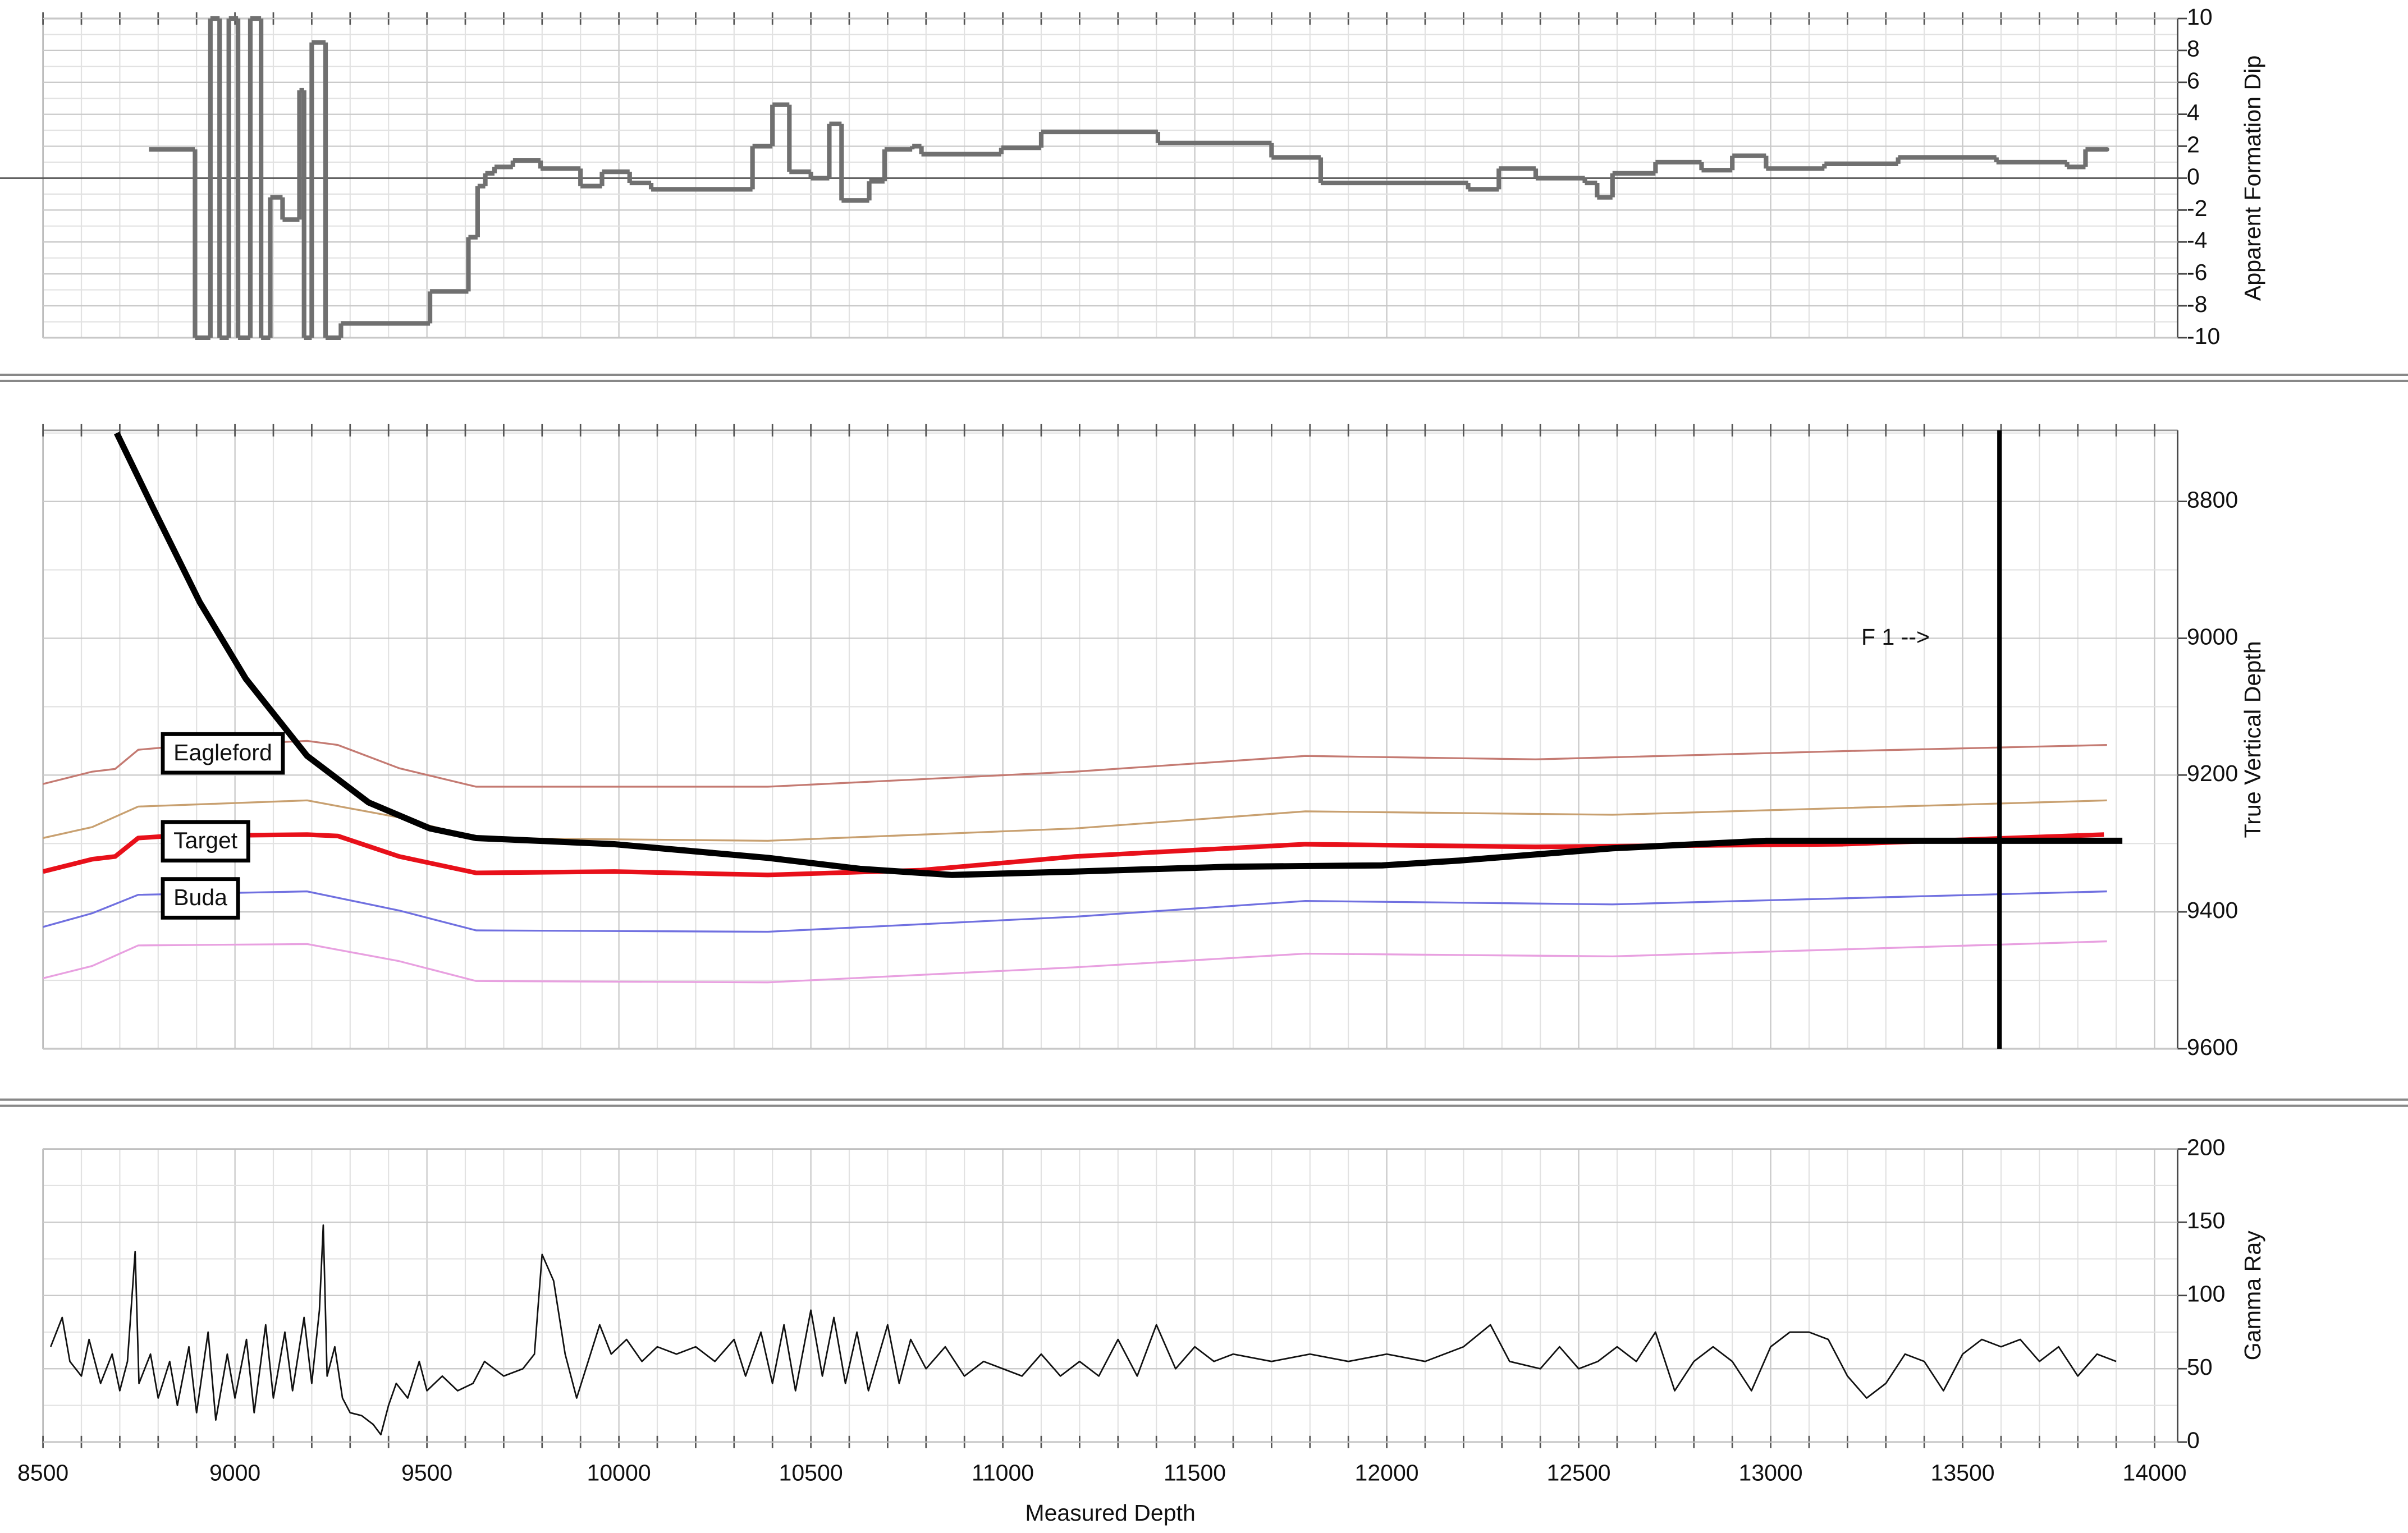 The width and height of the screenshot is (2408, 1533). I want to click on x-tick-label: 13000, so click(1771, 1472).